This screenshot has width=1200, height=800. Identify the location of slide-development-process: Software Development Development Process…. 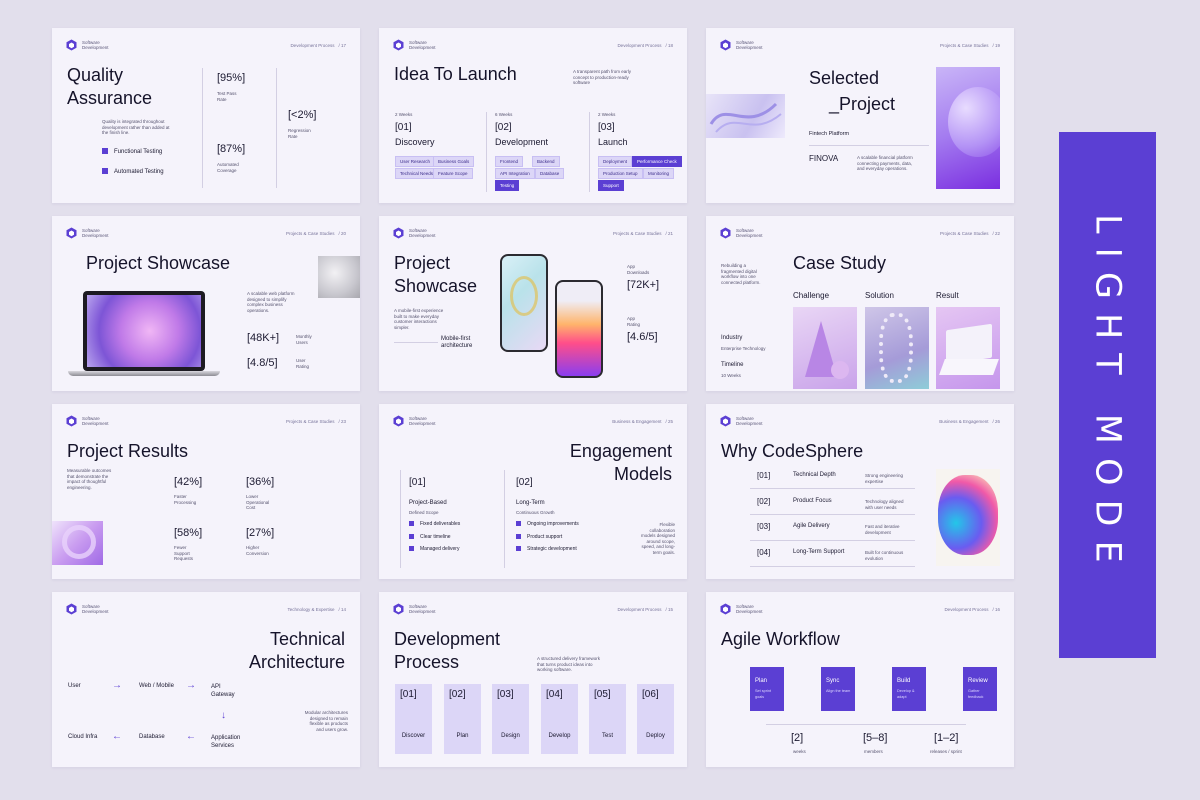
(533, 679).